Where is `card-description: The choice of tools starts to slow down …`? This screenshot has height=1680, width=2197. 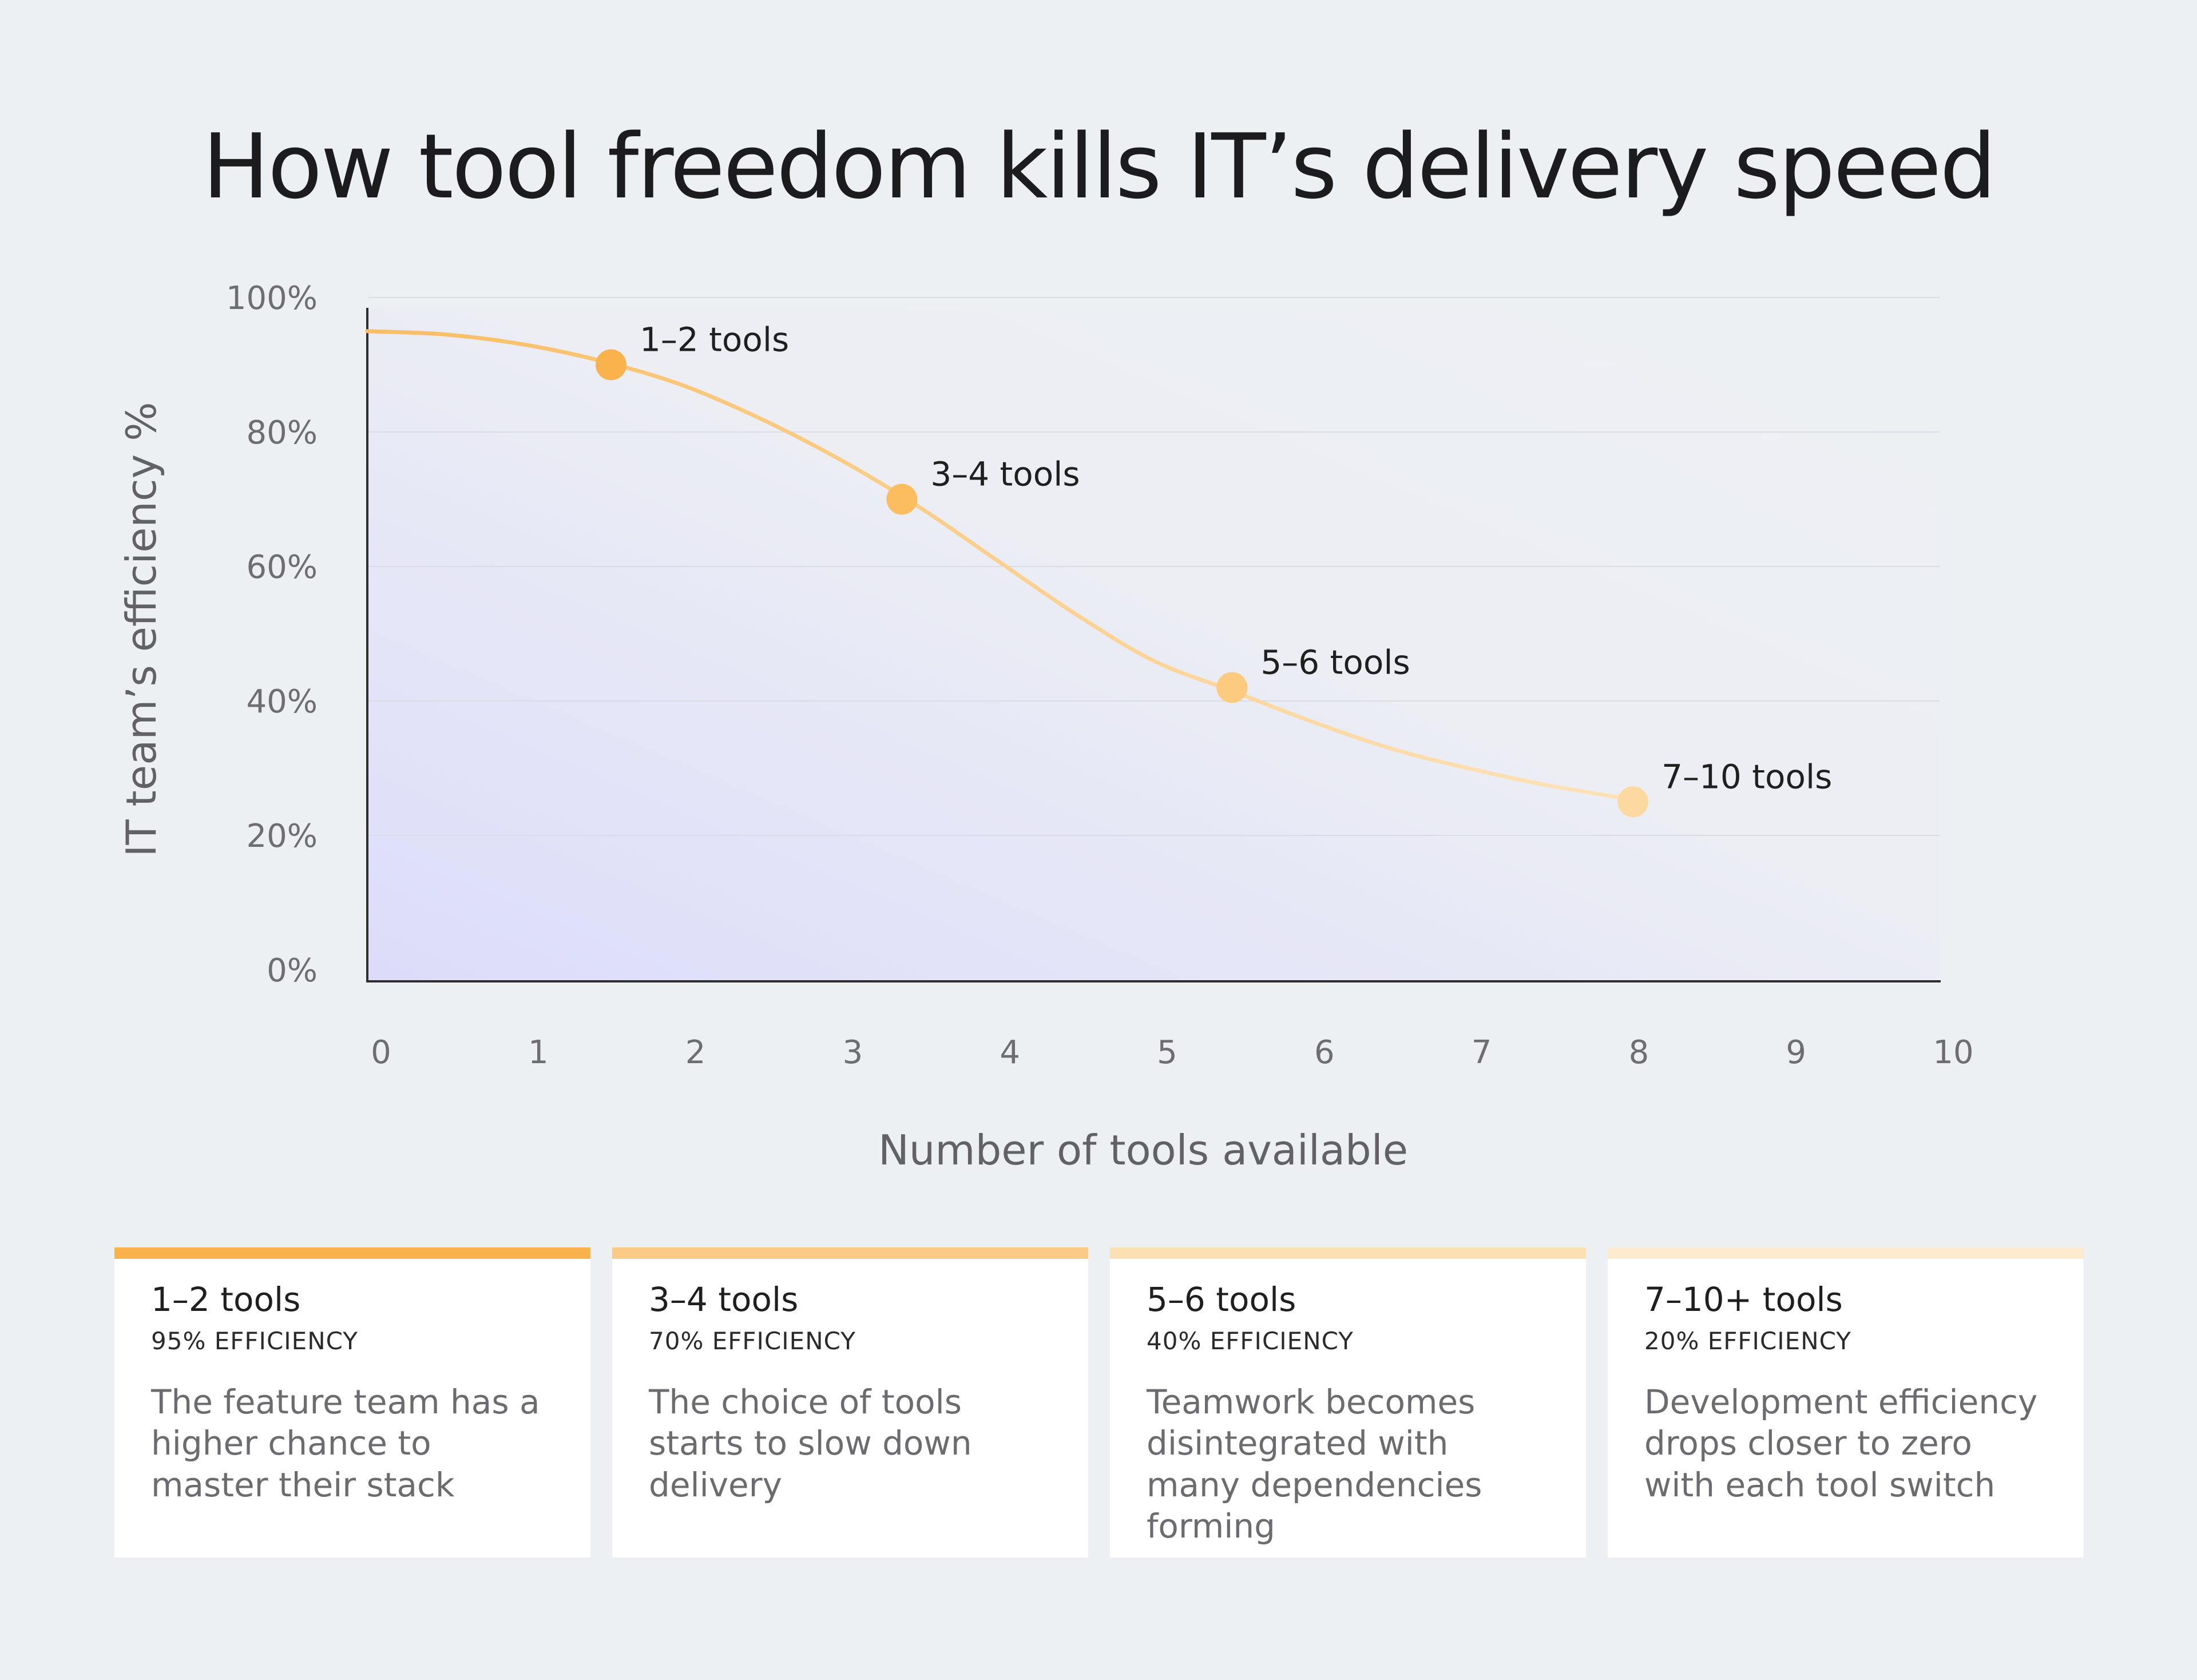
card-description: The choice of tools starts to slow down … is located at coordinates (811, 1443).